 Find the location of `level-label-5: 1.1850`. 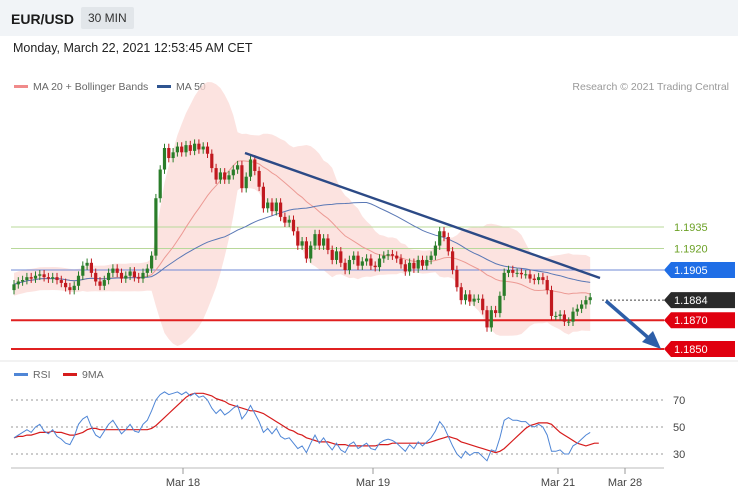

level-label-5: 1.1850 is located at coordinates (691, 350).